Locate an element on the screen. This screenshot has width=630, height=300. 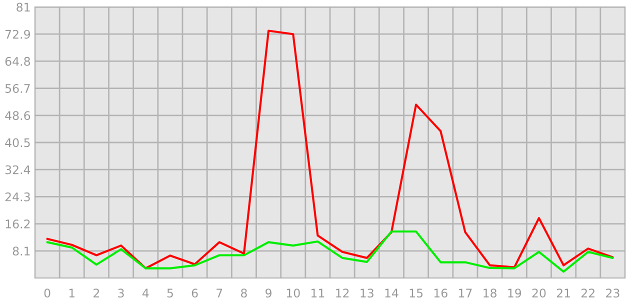
x-tick-label: 7 is located at coordinates (219, 293).